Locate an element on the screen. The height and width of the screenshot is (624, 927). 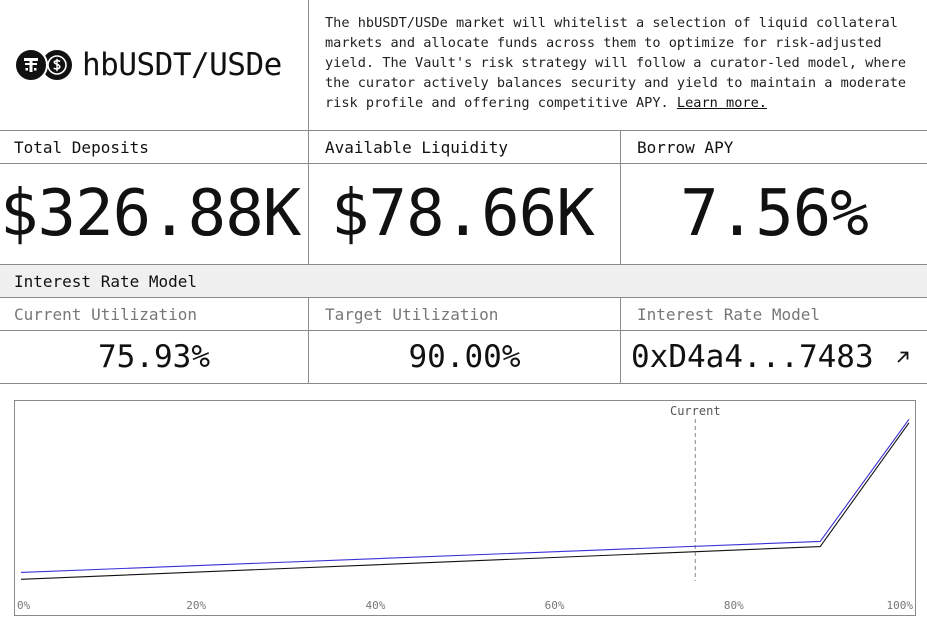
interest-rate-model-address-cell: 0xD4a4...7483 is located at coordinates (774, 357).